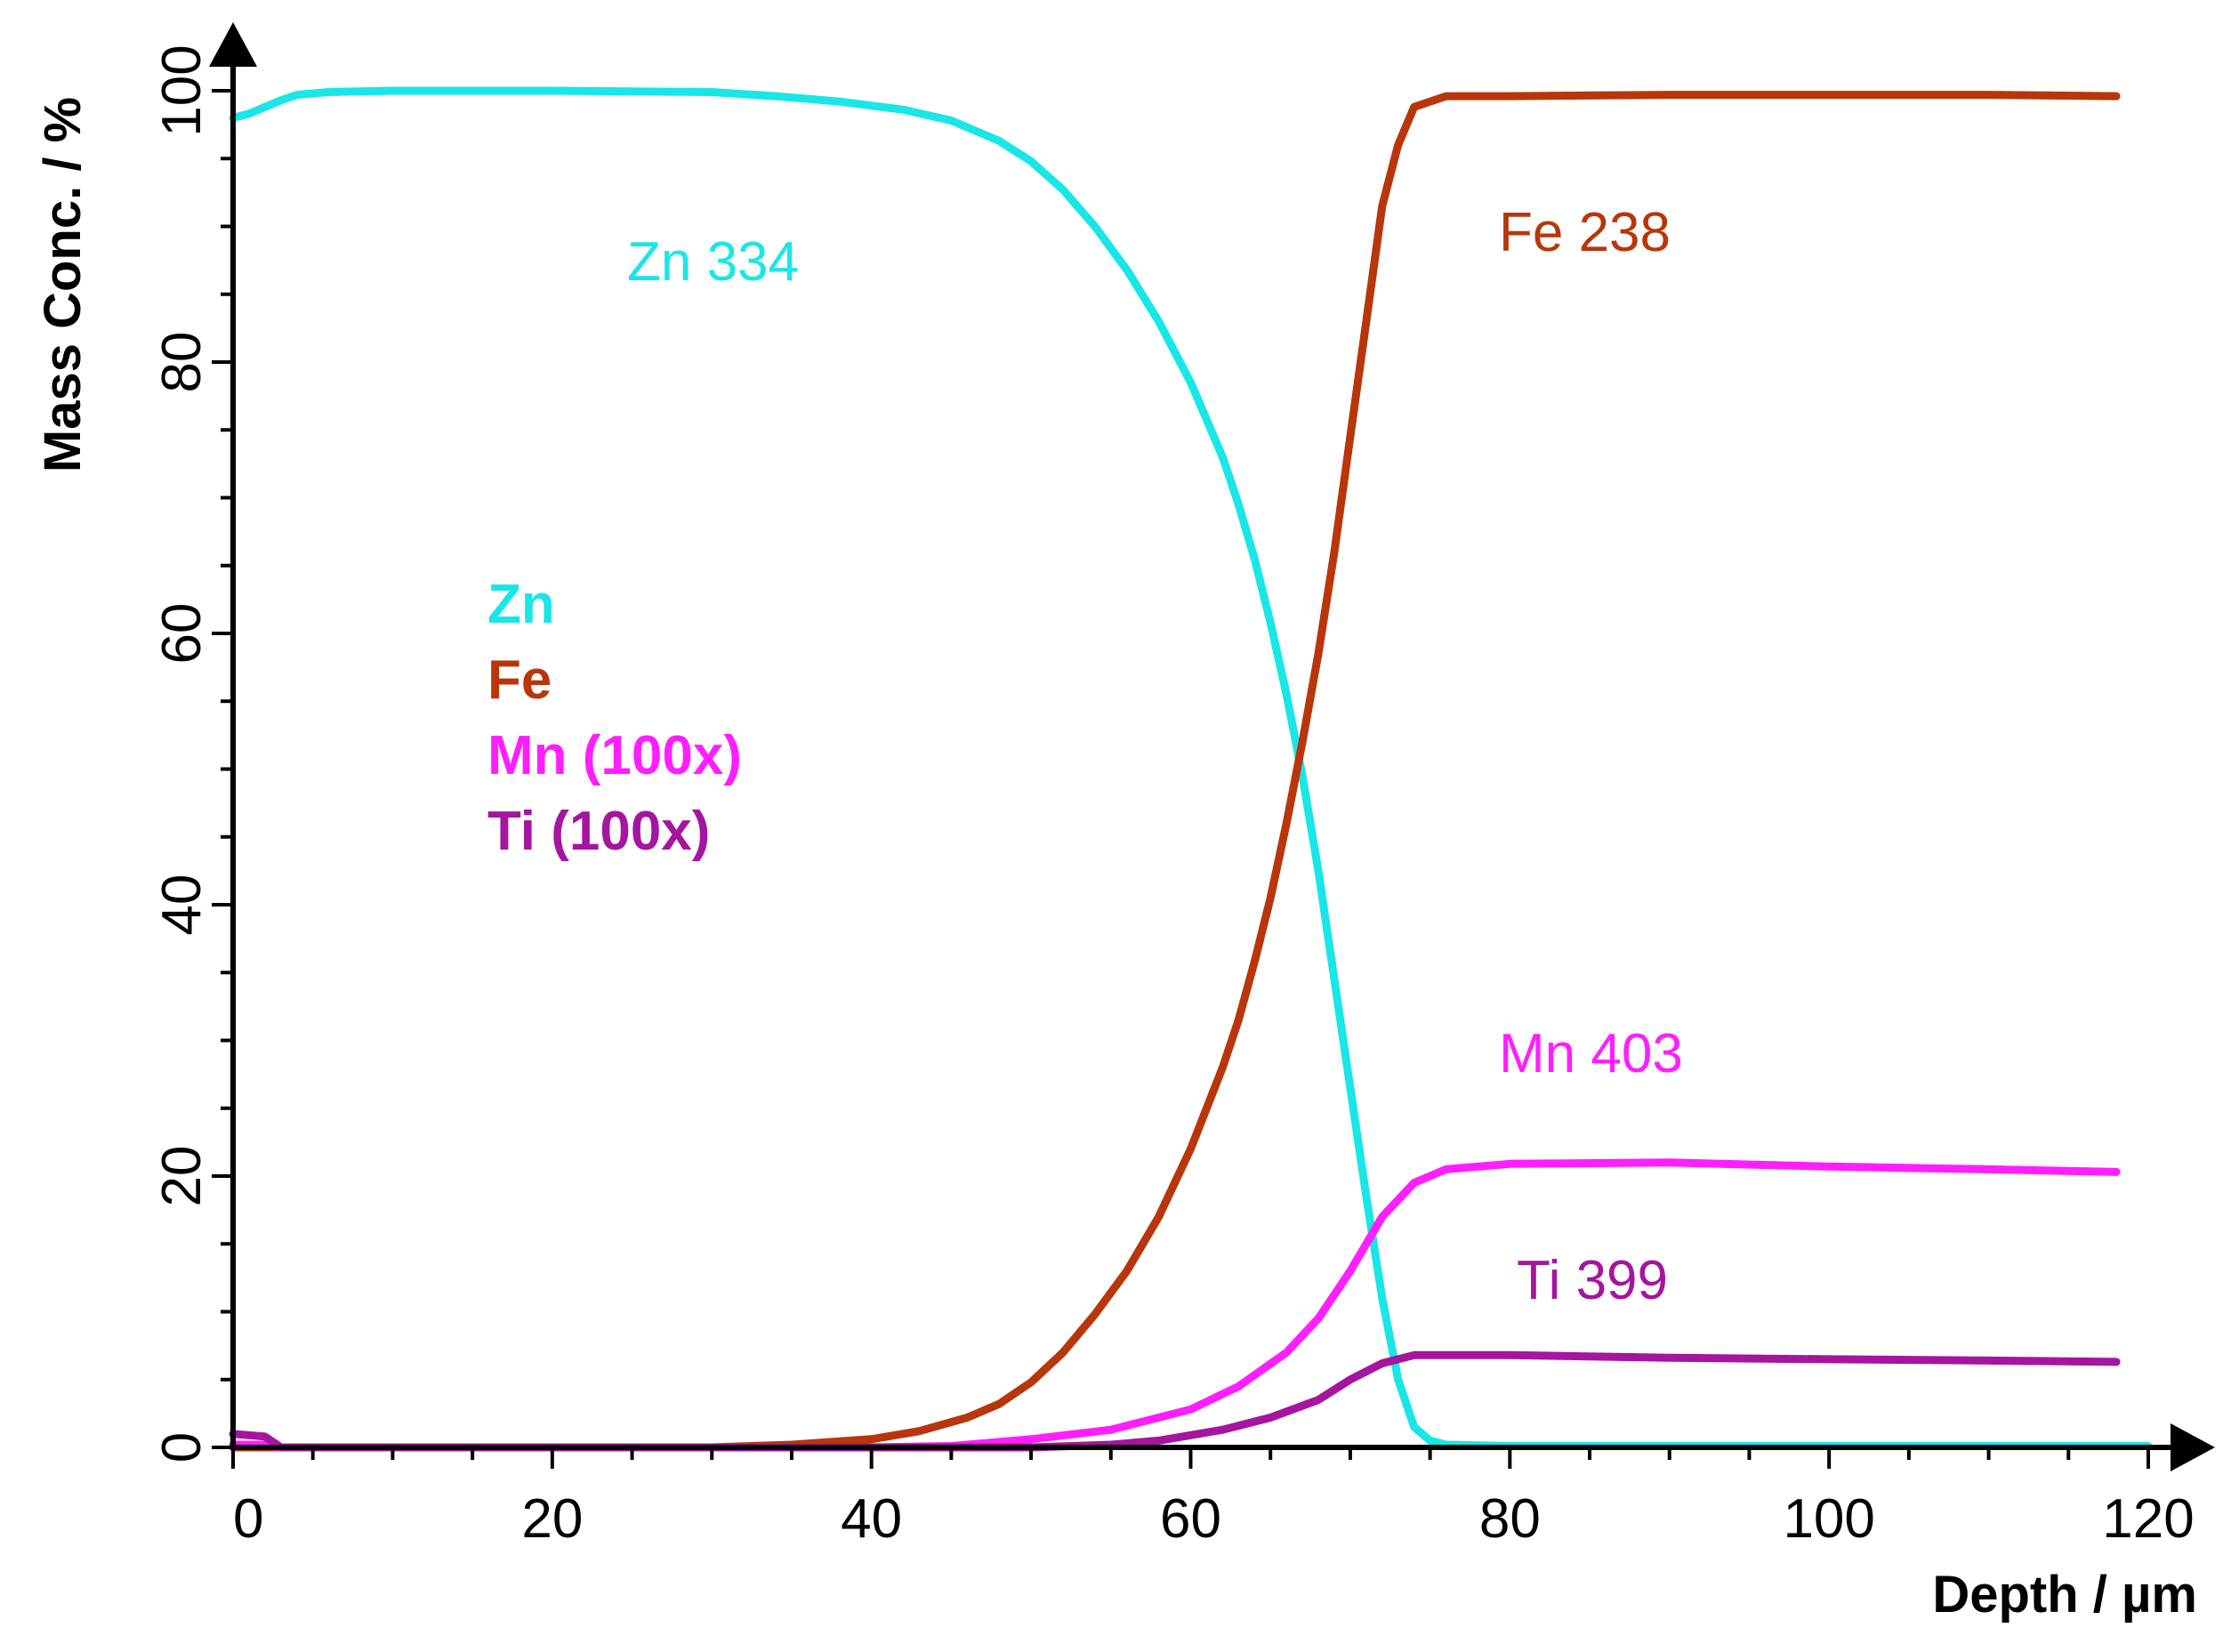 The image size is (2231, 1652). What do you see at coordinates (248, 1519) in the screenshot?
I see `x-tick-label: 0` at bounding box center [248, 1519].